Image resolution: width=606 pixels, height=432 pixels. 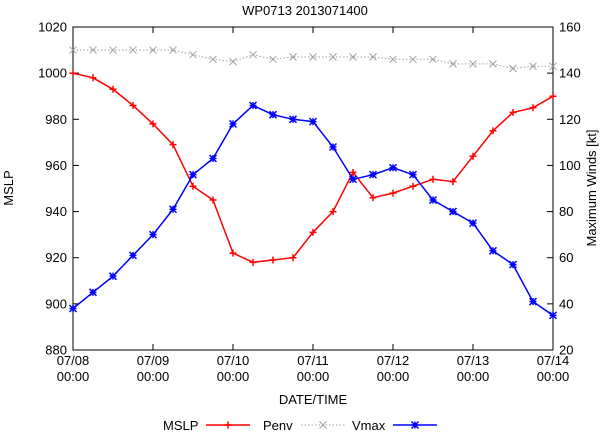 What do you see at coordinates (393, 360) in the screenshot?
I see `x-tick-label-date: 07/12` at bounding box center [393, 360].